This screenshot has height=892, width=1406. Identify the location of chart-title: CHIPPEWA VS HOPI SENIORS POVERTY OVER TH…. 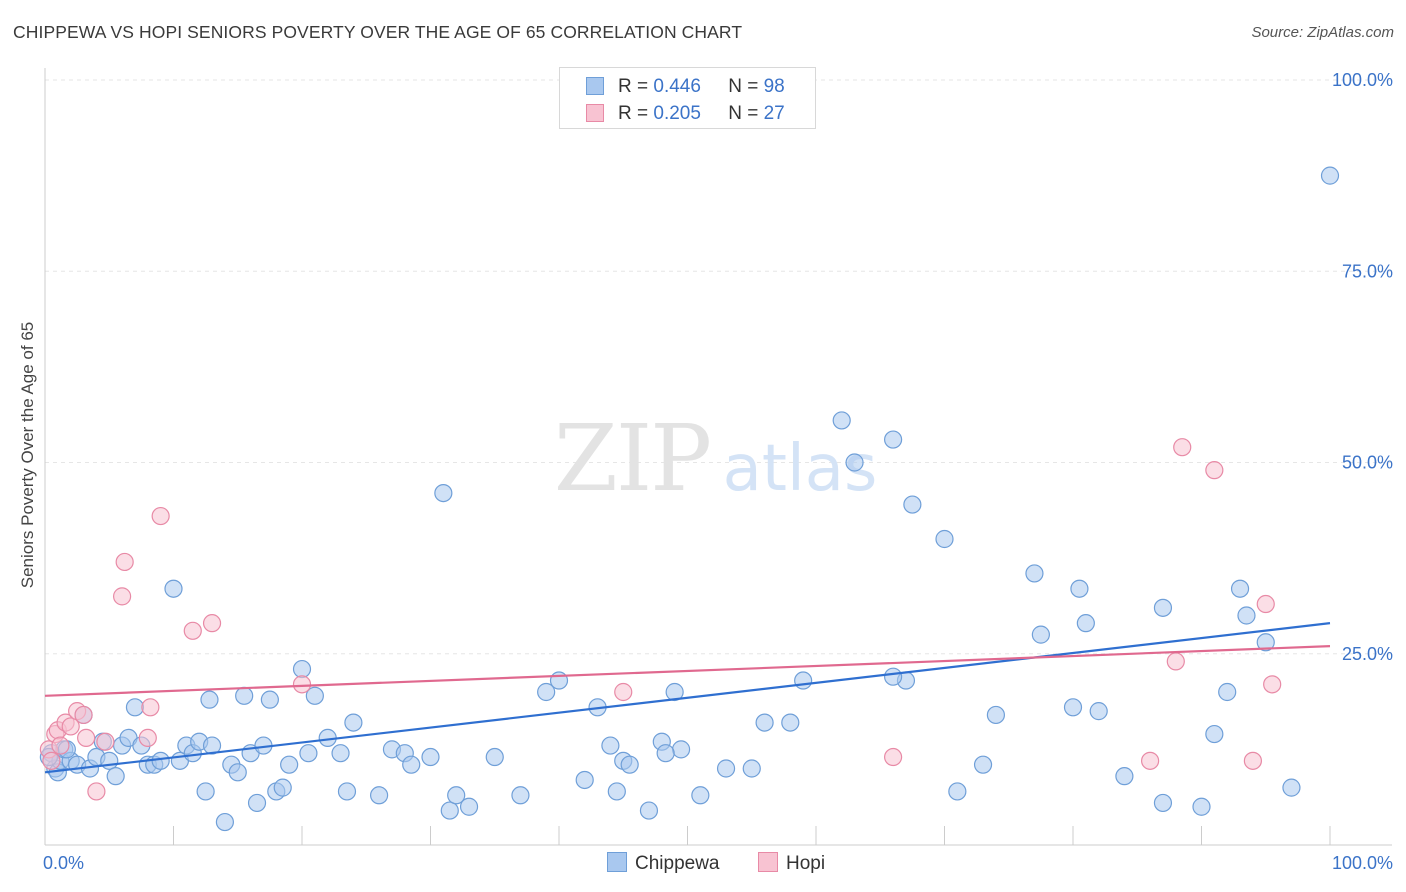
(378, 32).